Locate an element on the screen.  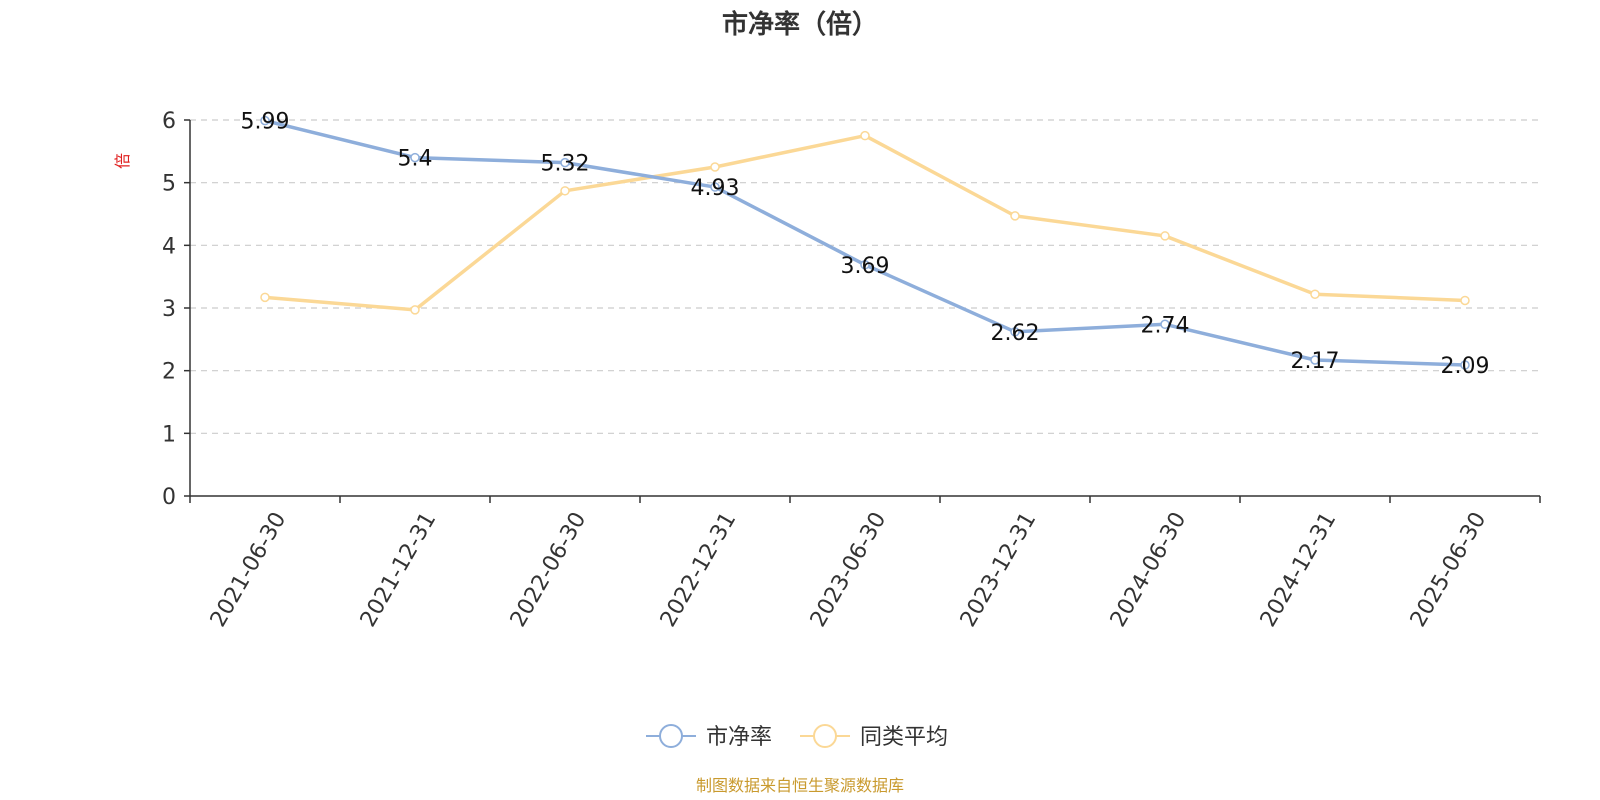
x-tick-label: 2022-06-30 is located at coordinates (549, 569).